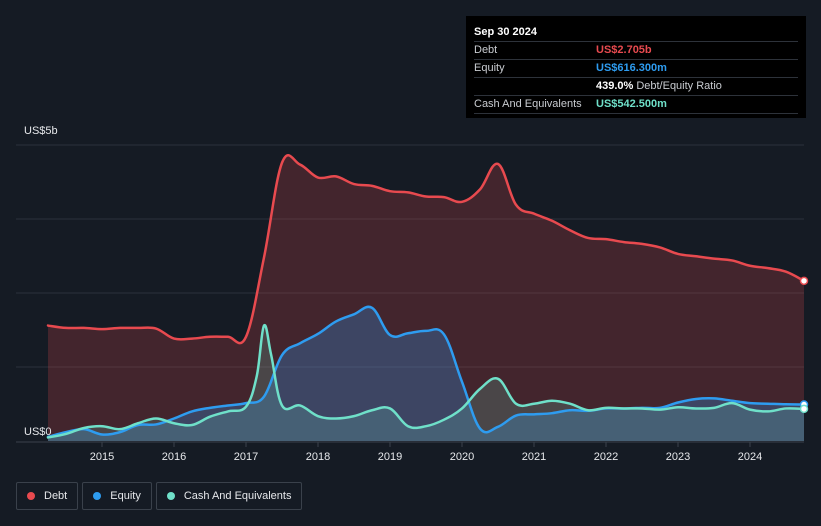 The image size is (821, 526). Describe the element at coordinates (804, 281) in the screenshot. I see `debt-end-point` at that location.